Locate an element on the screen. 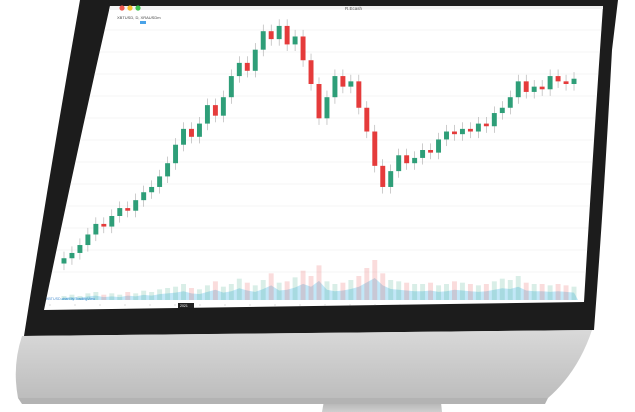  minimize-icon is located at coordinates (130, 8).